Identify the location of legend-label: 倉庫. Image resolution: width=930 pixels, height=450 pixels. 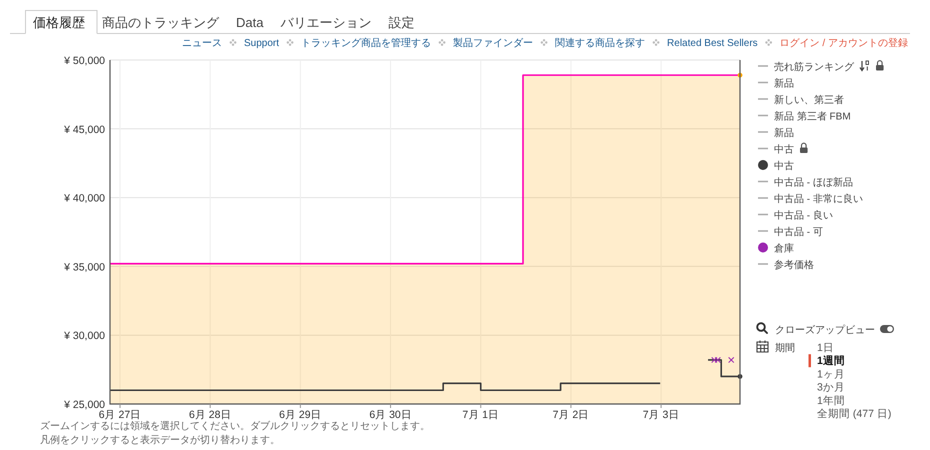
(784, 248).